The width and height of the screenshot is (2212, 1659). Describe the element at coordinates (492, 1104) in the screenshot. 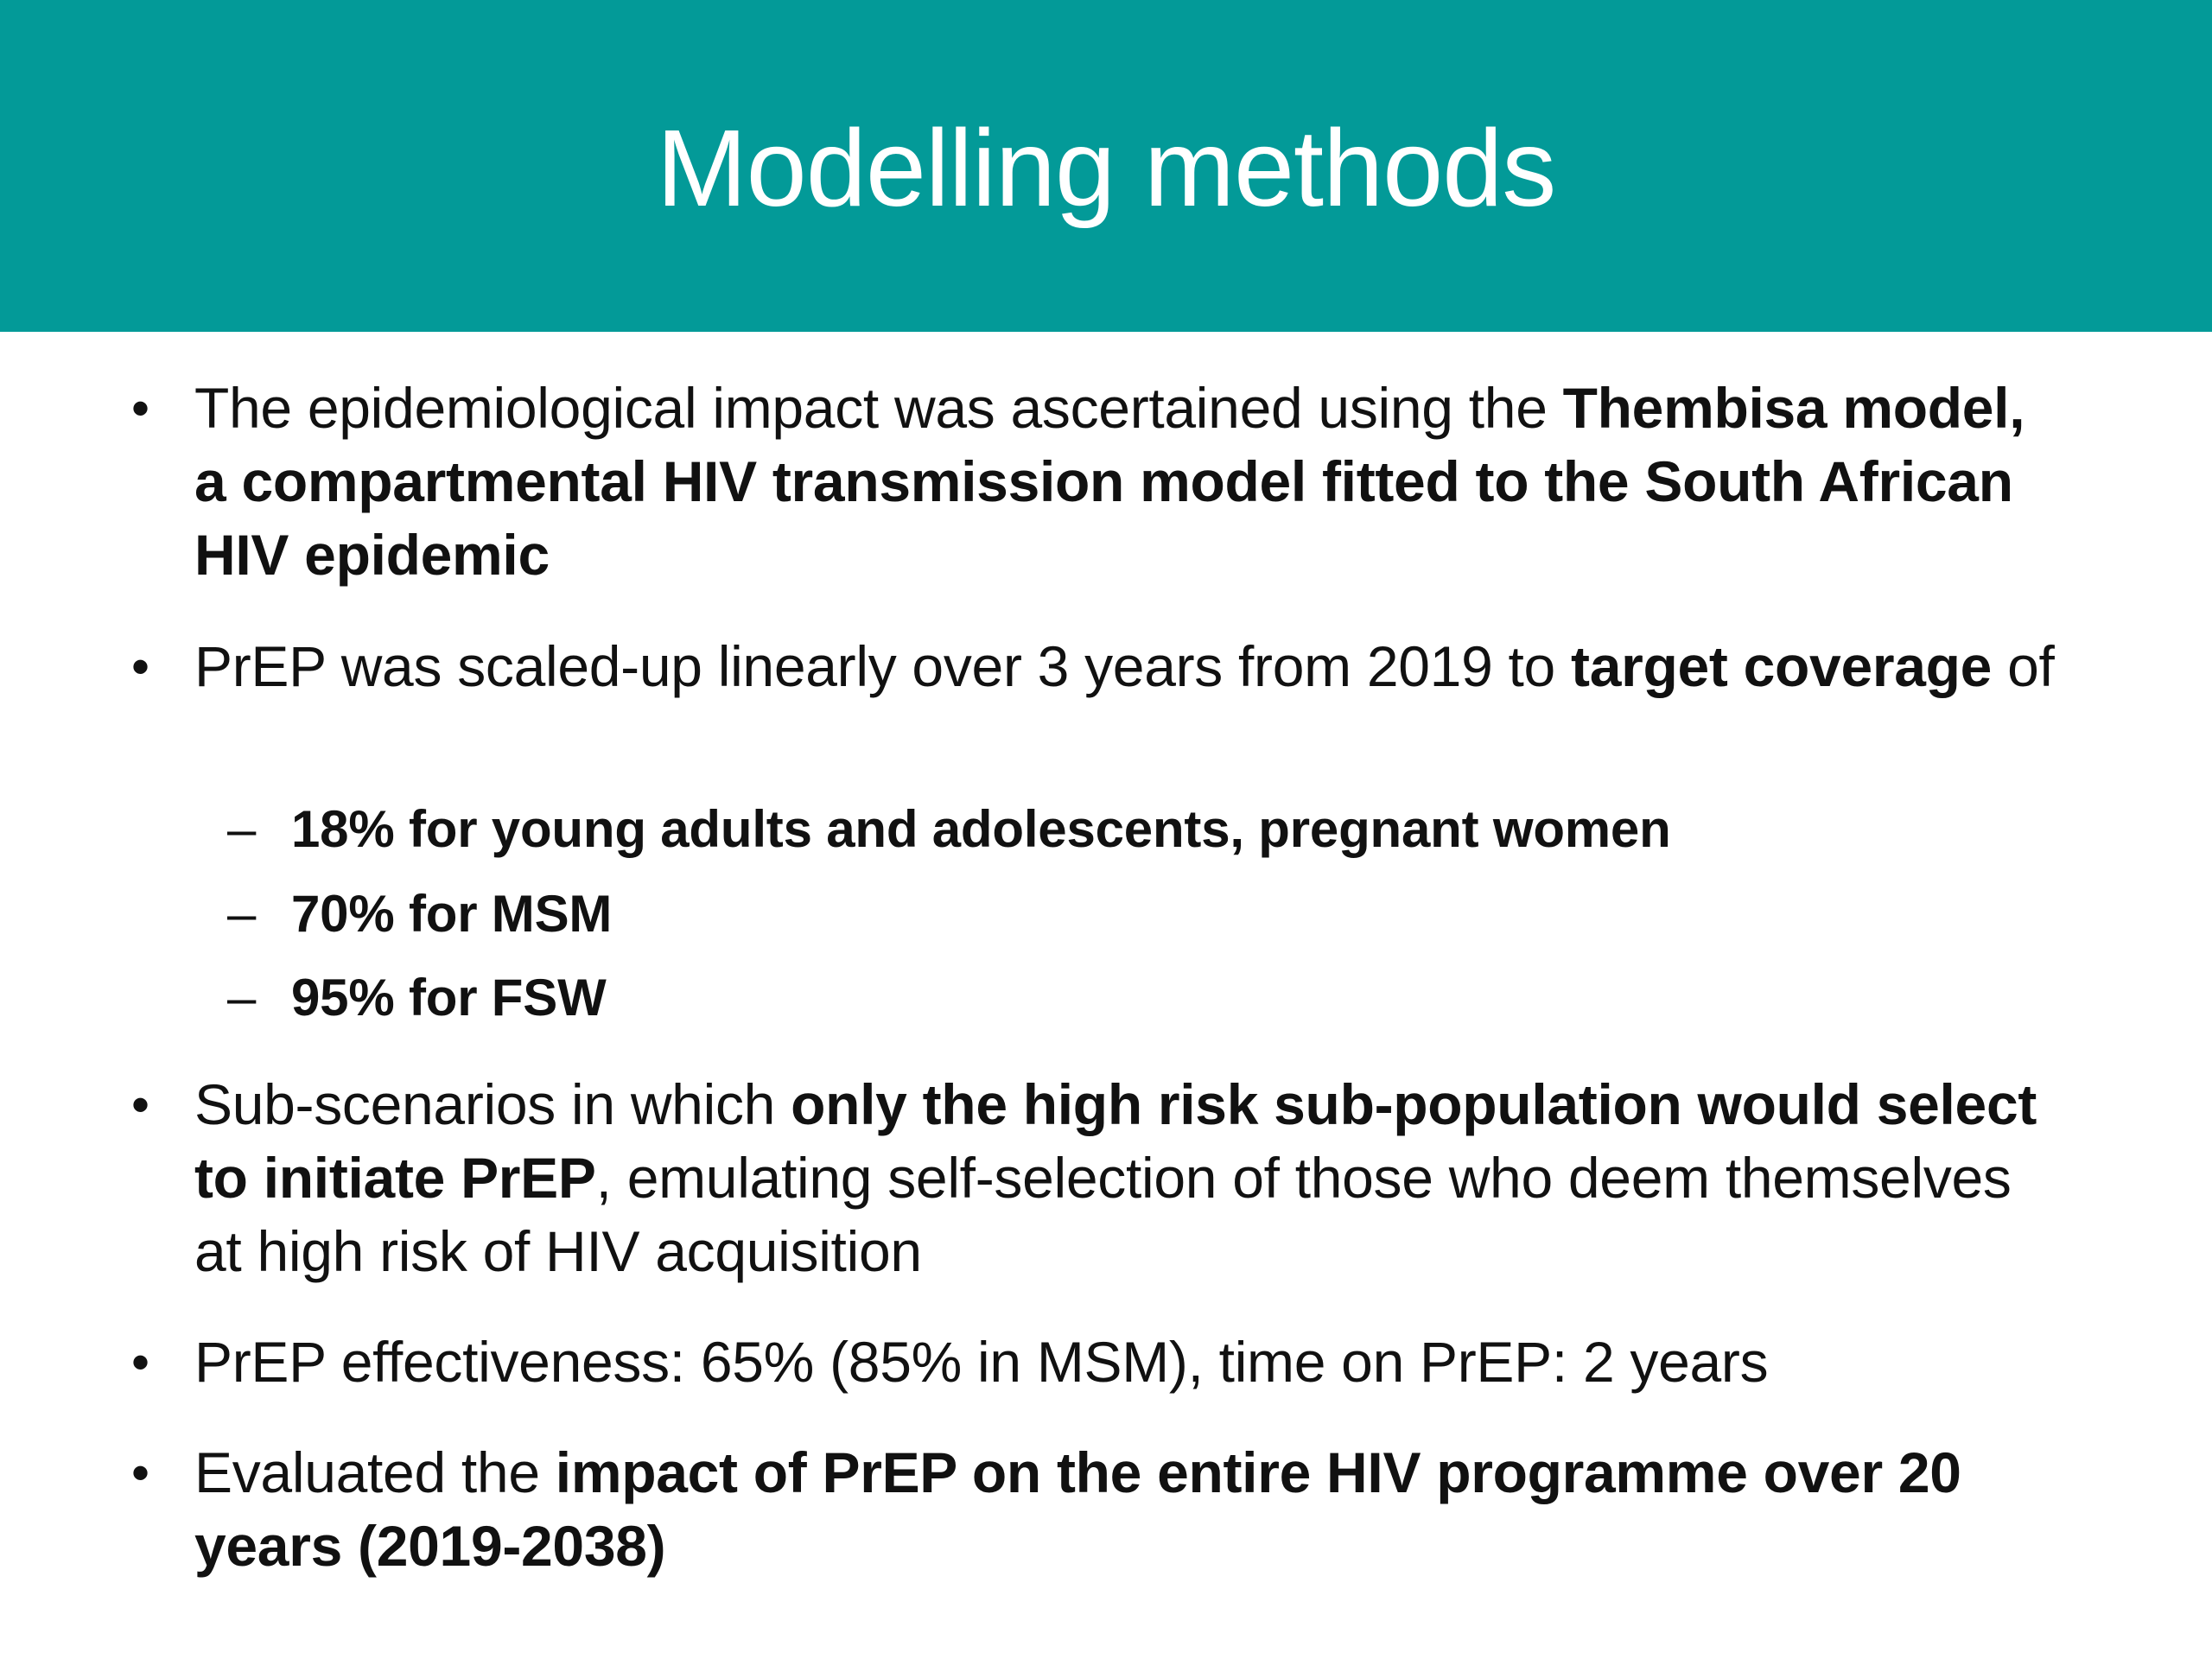

I see `text-run: Sub-scenarios in which` at that location.